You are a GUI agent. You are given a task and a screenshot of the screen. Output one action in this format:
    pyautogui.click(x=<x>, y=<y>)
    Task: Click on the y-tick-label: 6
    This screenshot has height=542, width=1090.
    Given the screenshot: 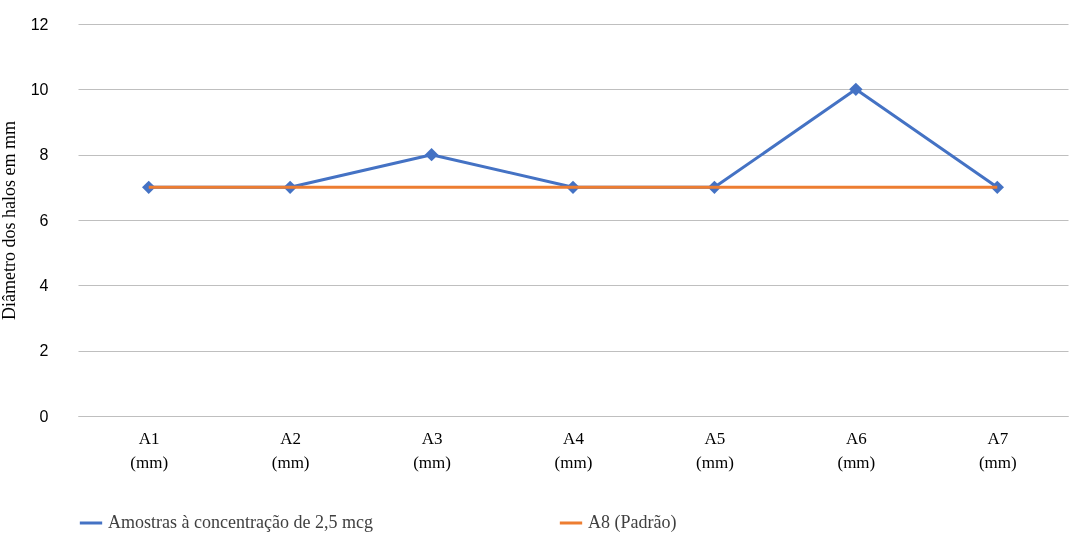 What is the action you would take?
    pyautogui.click(x=44, y=220)
    